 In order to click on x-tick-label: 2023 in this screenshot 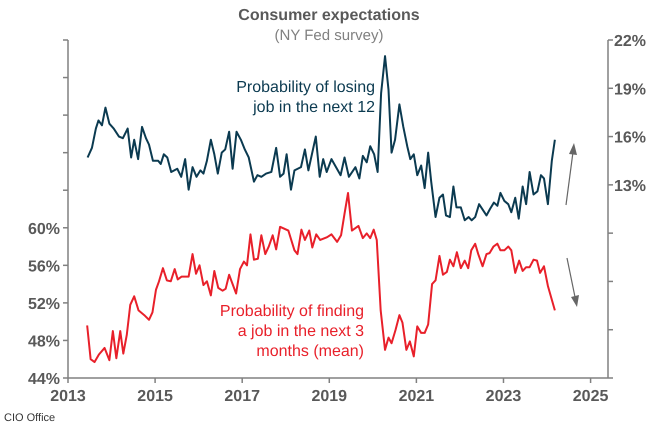, I will do `click(504, 396)`.